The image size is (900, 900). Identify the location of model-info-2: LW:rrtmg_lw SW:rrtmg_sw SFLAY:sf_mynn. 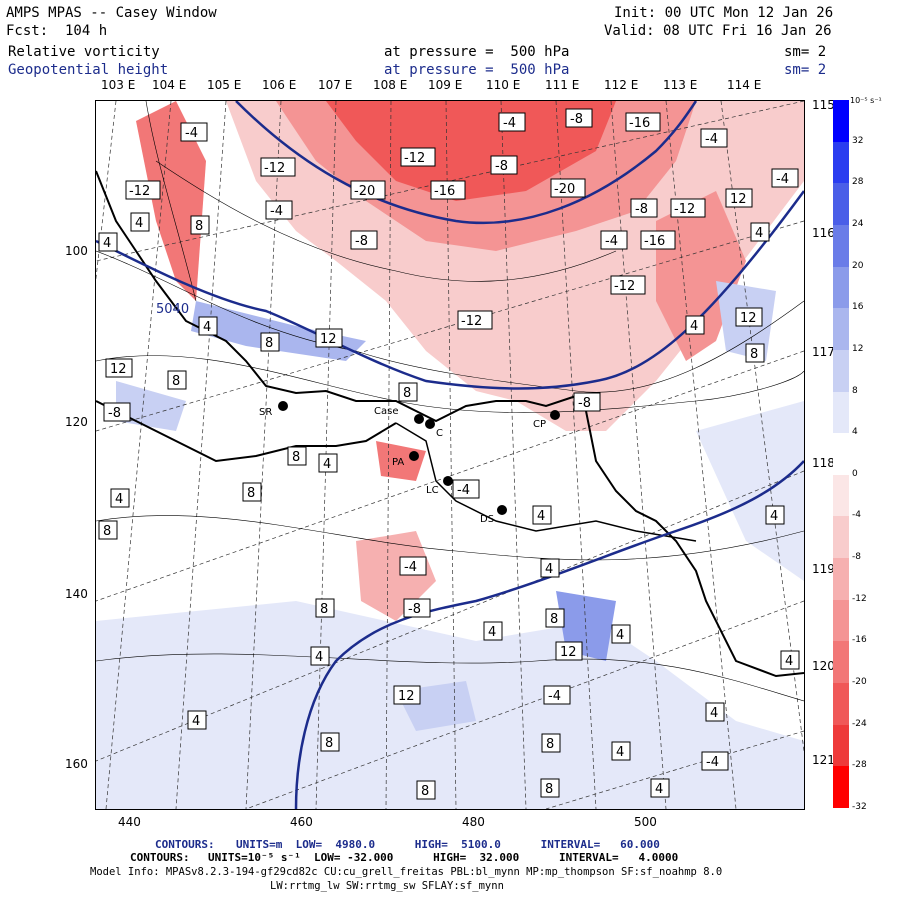
(387, 886).